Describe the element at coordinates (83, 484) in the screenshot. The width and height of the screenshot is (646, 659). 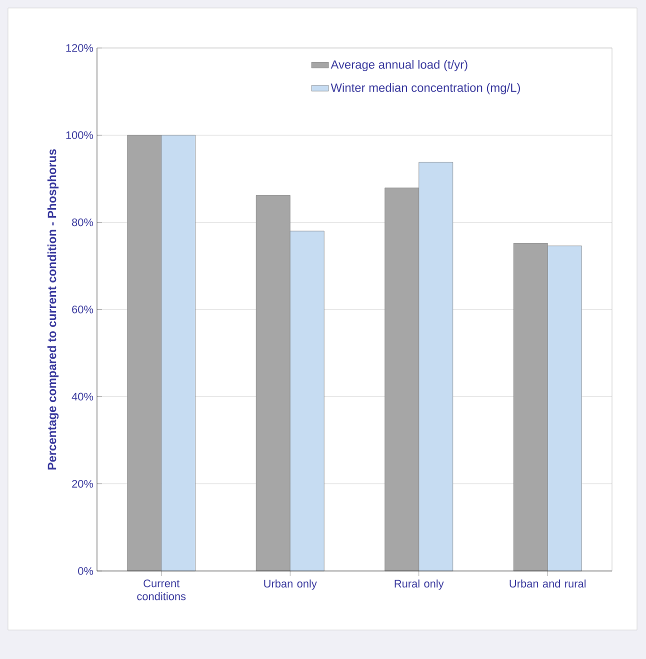
I see `y-tick-label: 20%` at that location.